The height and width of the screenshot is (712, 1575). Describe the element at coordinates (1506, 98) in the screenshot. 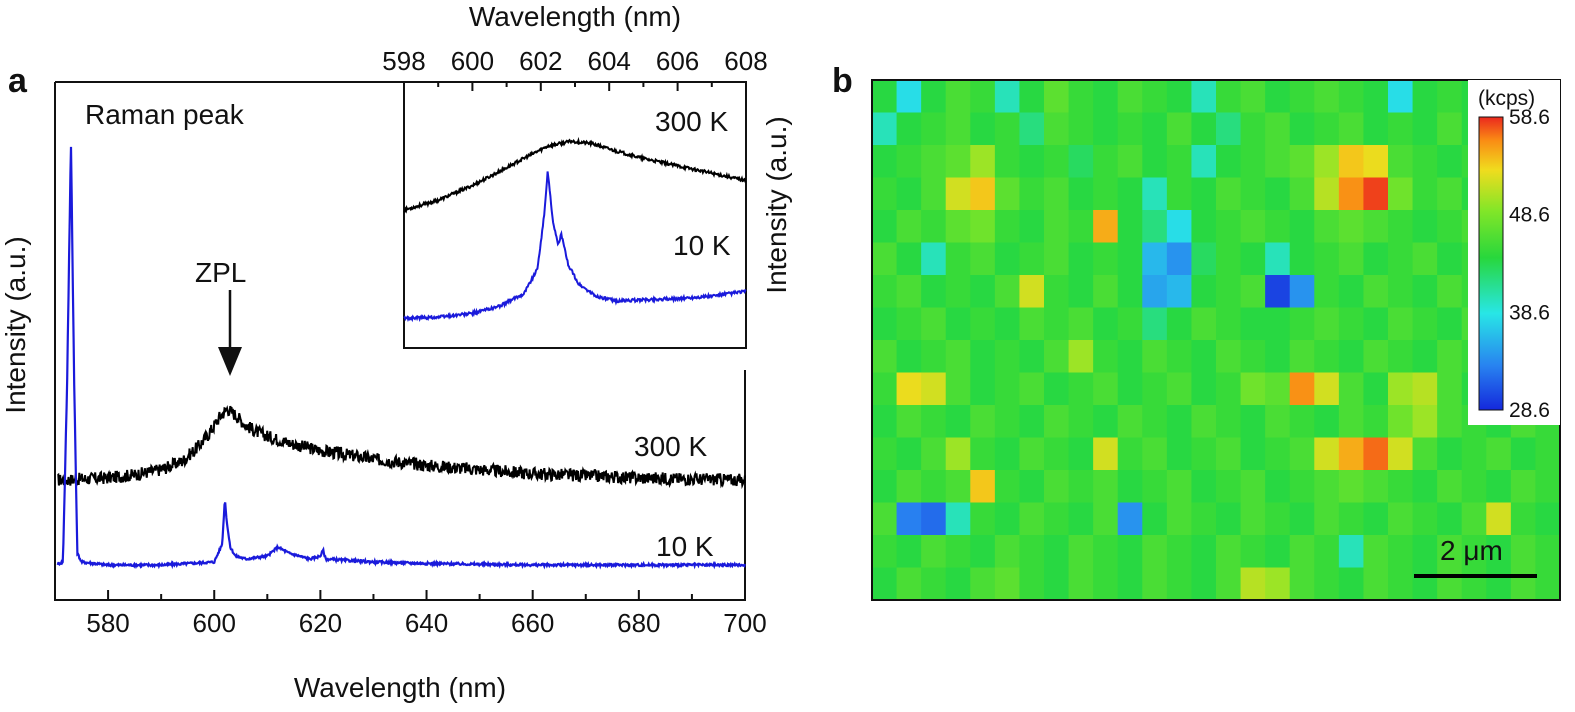

I see `colorbar-unit-label: (kcps)` at that location.